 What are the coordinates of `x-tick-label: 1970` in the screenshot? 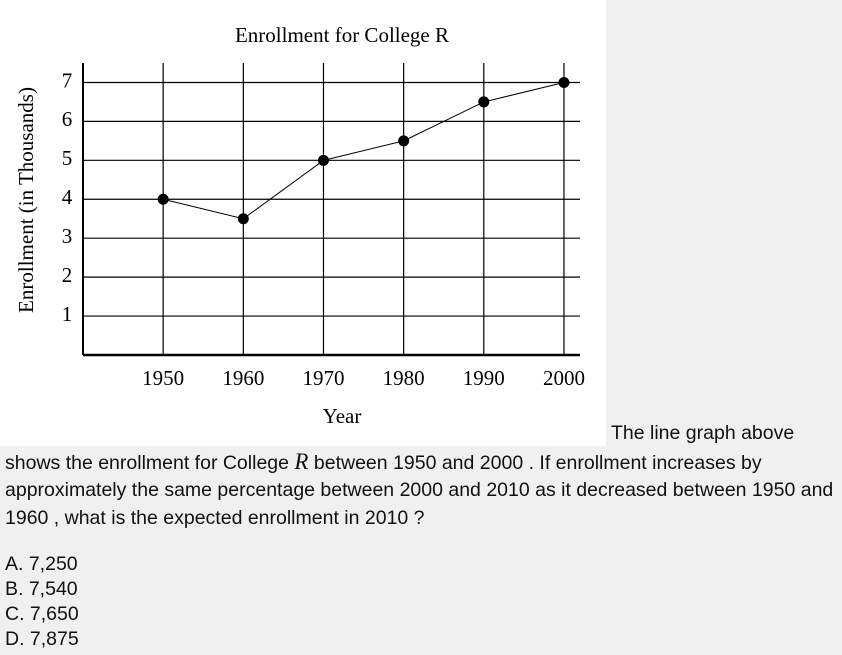 It's located at (323, 378).